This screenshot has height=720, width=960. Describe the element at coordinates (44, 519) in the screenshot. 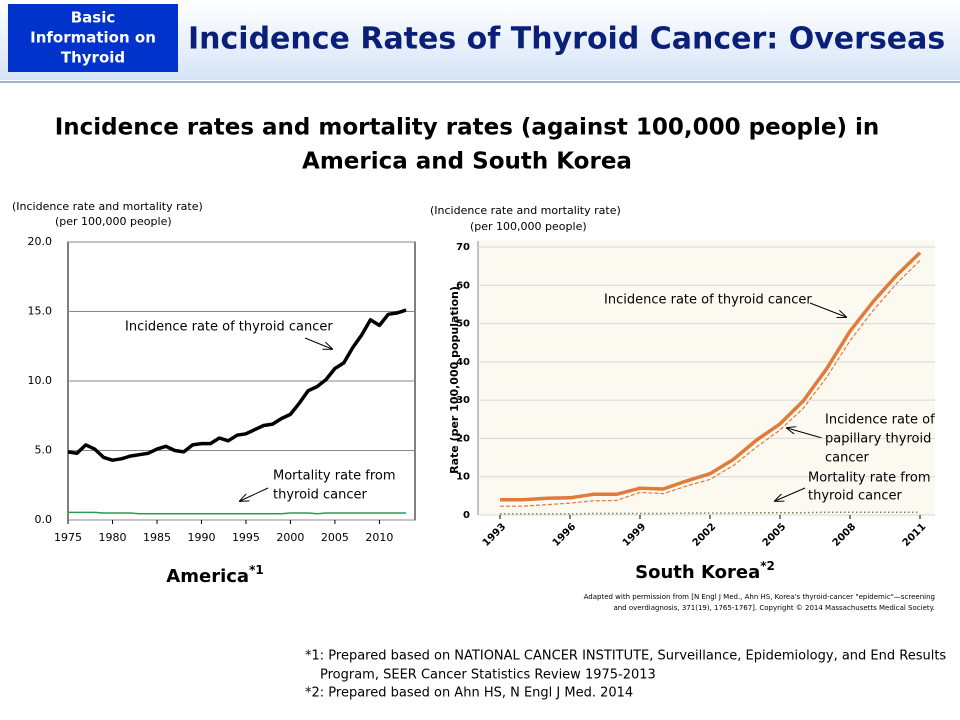

I see `y-tick-label: 0.0` at that location.